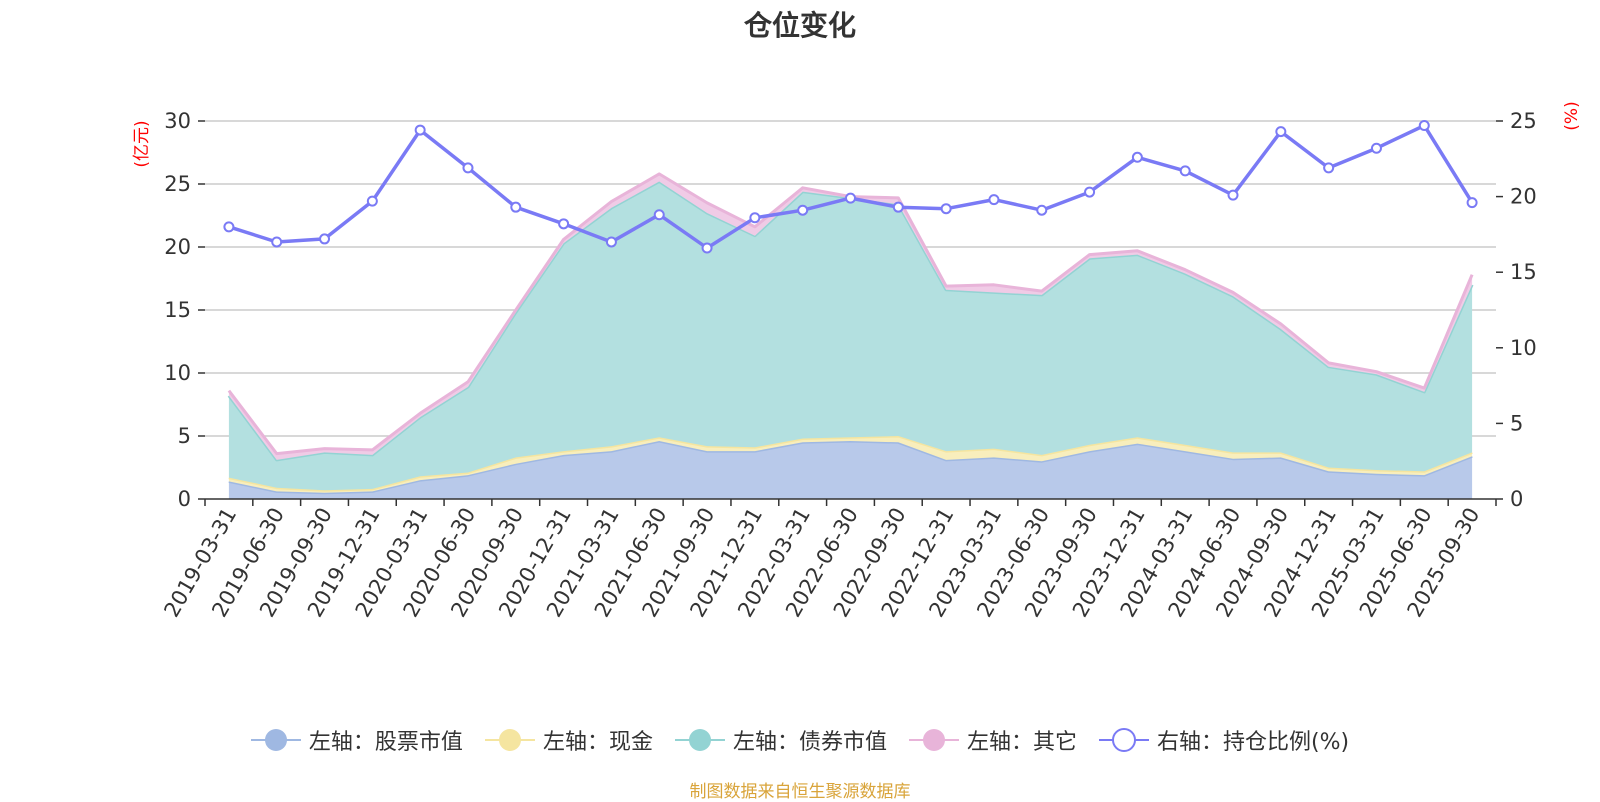 This screenshot has width=1600, height=802. Describe the element at coordinates (799, 25) in the screenshot. I see `chart-title: 仓位变化` at that location.